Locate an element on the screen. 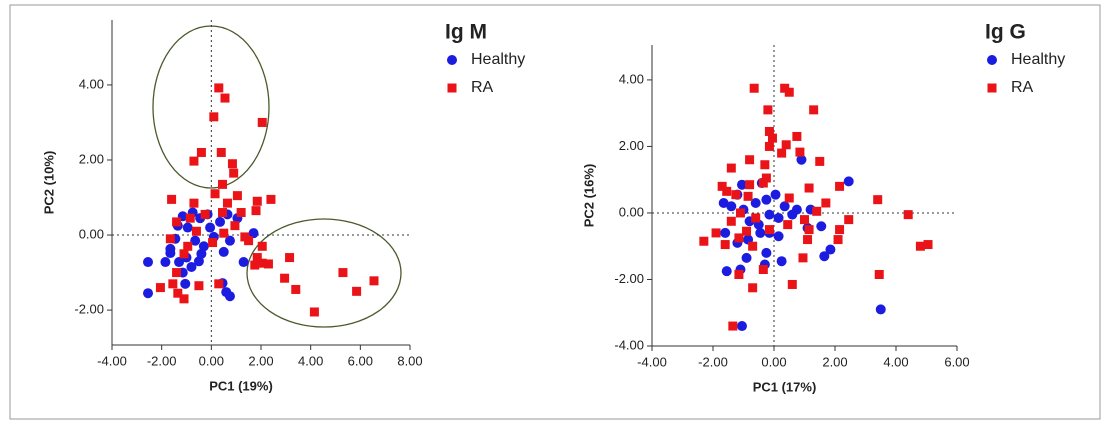 The width and height of the screenshot is (1111, 425). chart-title: Ig M is located at coordinates (466, 32).